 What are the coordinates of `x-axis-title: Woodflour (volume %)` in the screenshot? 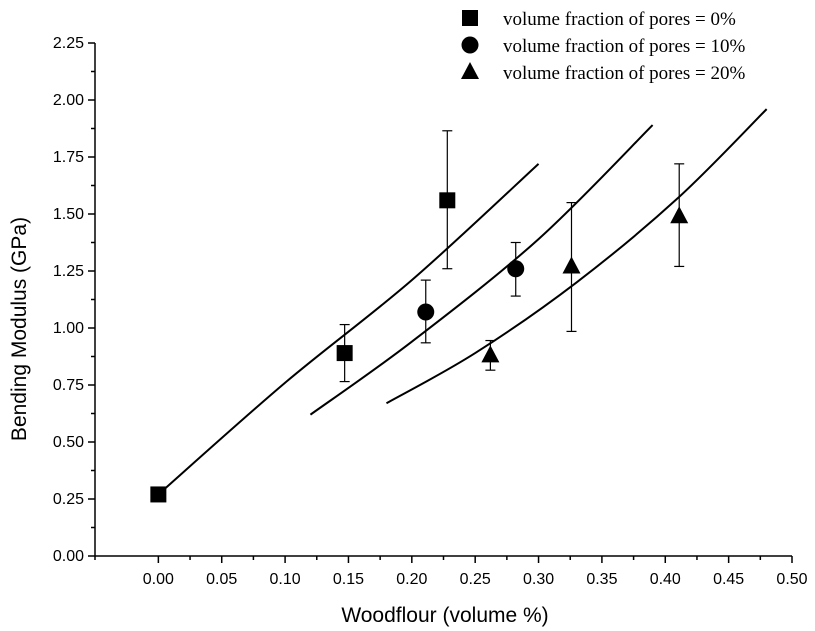 It's located at (444, 615).